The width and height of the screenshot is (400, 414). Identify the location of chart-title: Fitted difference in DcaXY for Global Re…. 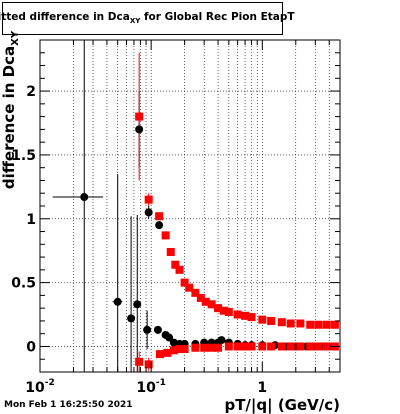
(147, 18).